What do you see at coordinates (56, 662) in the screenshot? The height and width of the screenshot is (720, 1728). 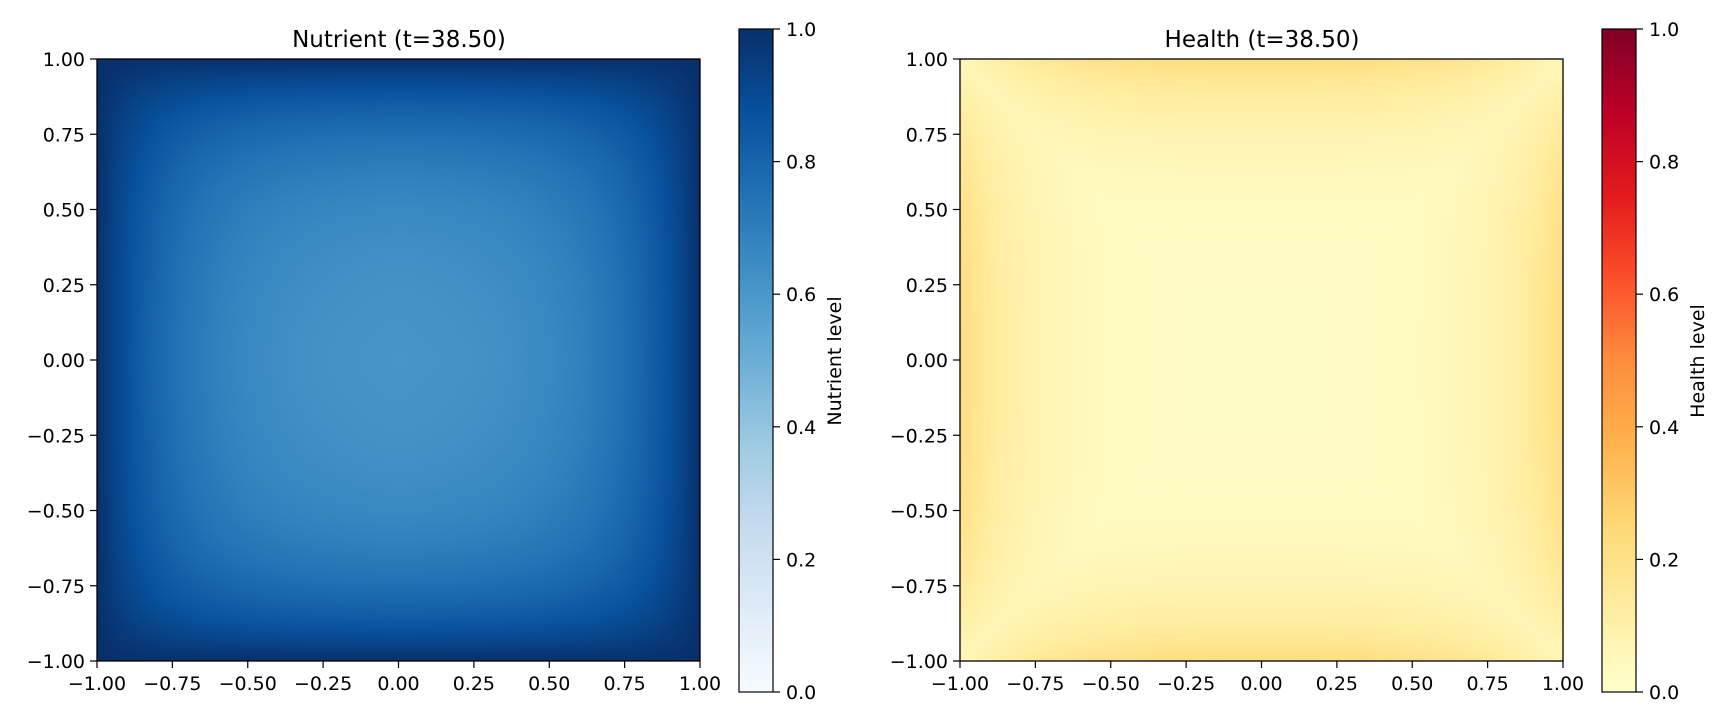 I see `nutrient-y-tick-label: −1.00` at bounding box center [56, 662].